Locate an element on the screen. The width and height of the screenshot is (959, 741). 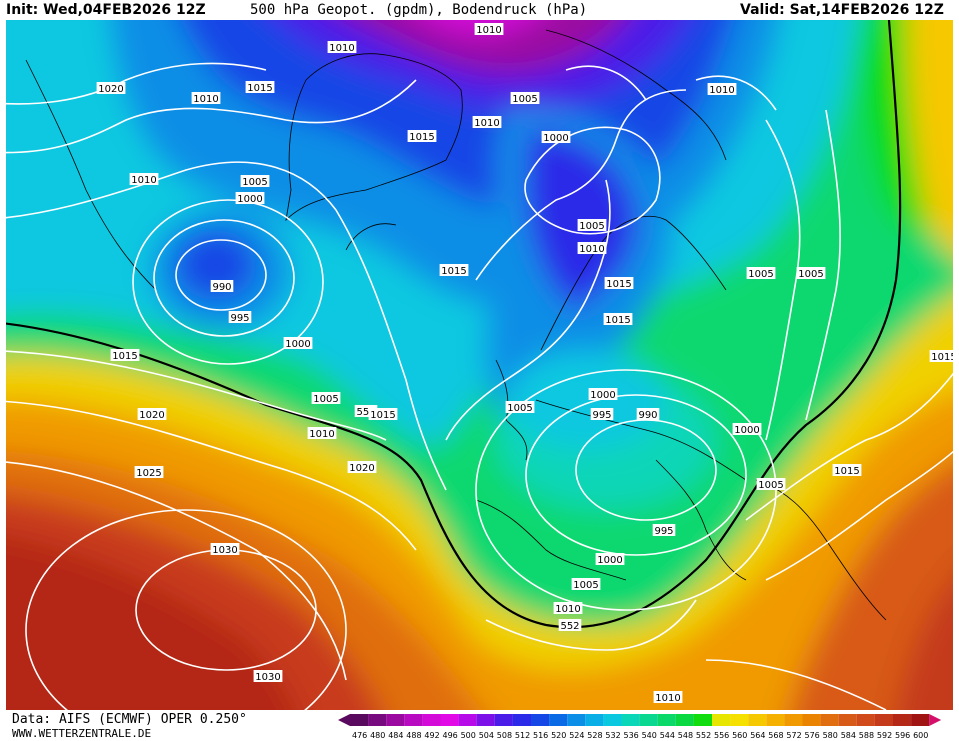
pressure-label: 995 is located at coordinates (239, 318).